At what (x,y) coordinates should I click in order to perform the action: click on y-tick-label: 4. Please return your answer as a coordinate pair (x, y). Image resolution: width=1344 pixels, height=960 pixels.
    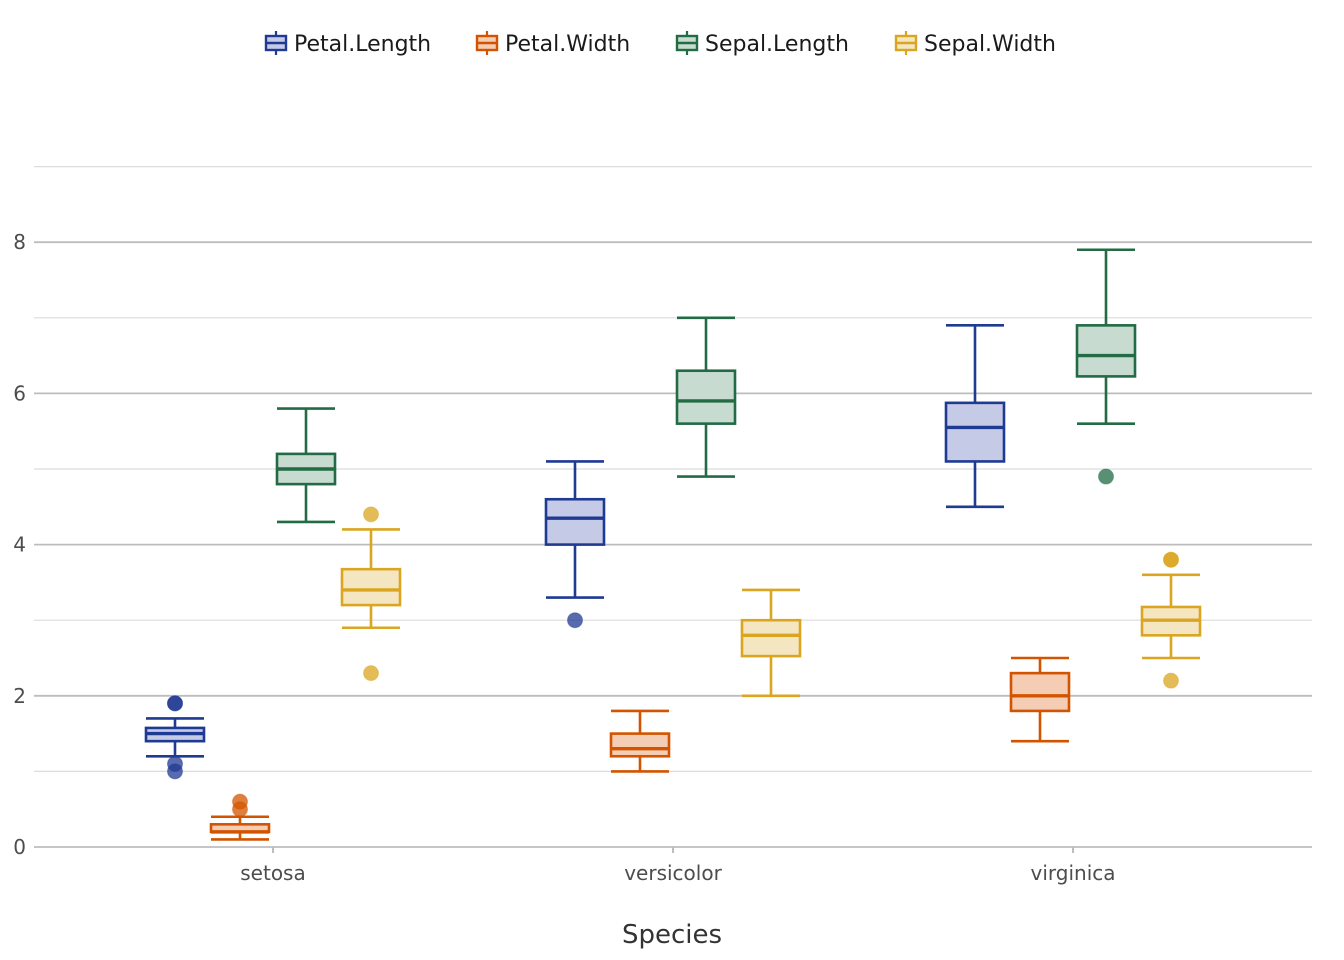
    Looking at the image, I should click on (19, 545).